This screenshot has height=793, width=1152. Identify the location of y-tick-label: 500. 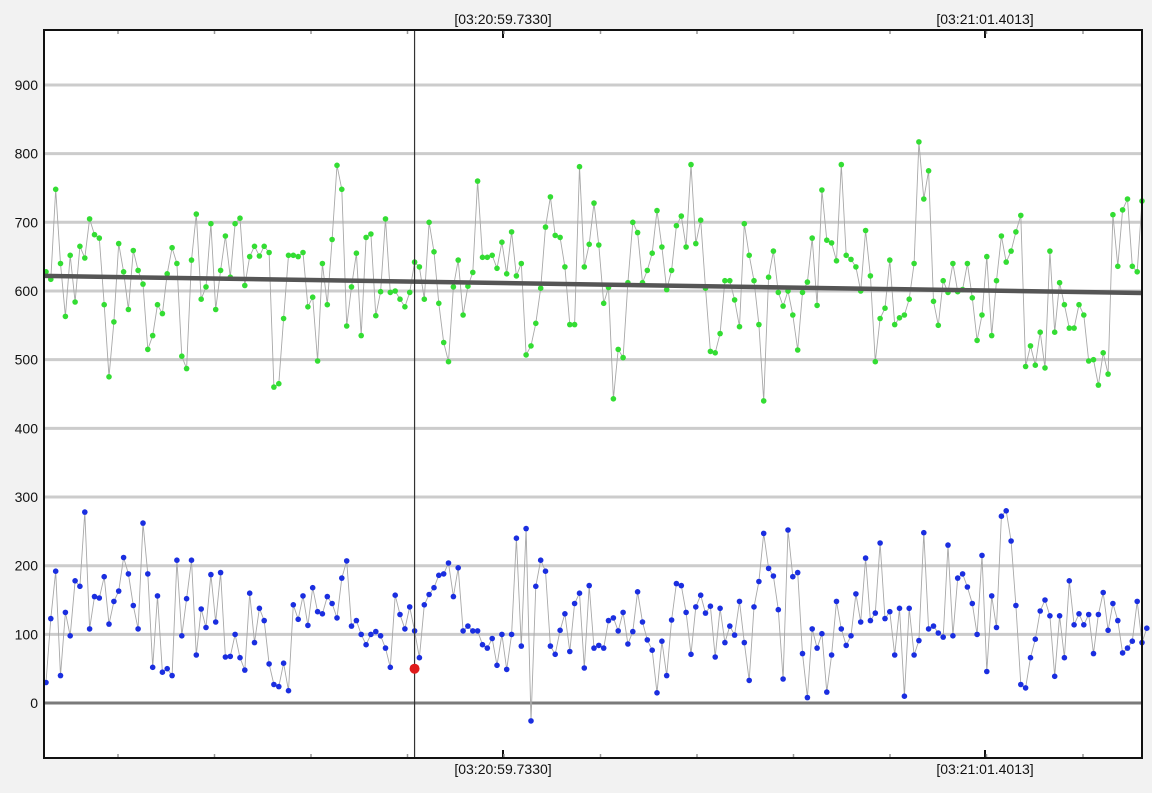
(27, 360).